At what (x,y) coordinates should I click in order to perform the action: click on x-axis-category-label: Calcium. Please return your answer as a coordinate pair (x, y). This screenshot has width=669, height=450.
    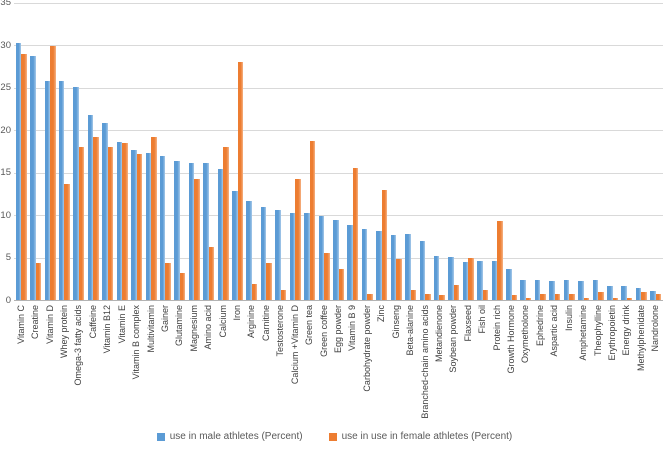
    Looking at the image, I should click on (222, 321).